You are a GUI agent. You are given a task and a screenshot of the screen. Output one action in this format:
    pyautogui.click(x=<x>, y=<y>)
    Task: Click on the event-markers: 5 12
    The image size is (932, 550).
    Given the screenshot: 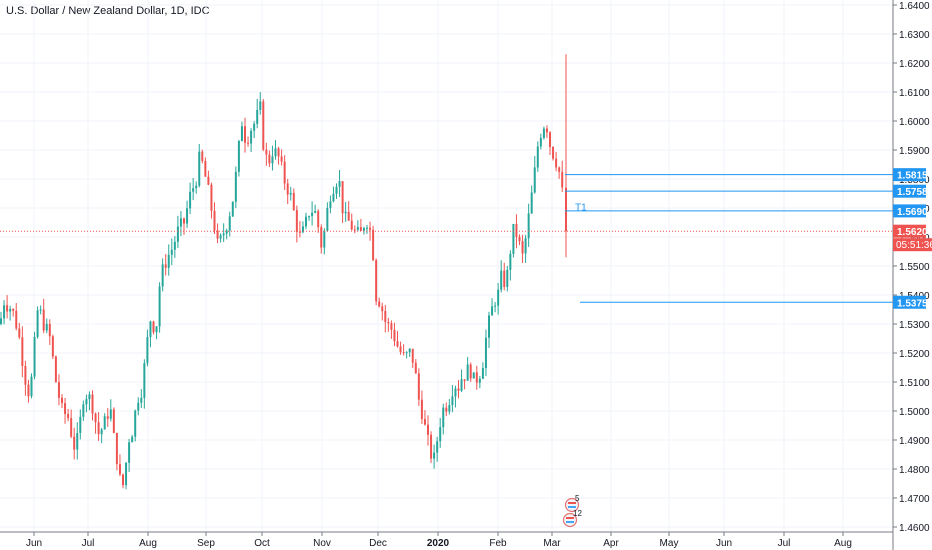 What is the action you would take?
    pyautogui.click(x=572, y=511)
    